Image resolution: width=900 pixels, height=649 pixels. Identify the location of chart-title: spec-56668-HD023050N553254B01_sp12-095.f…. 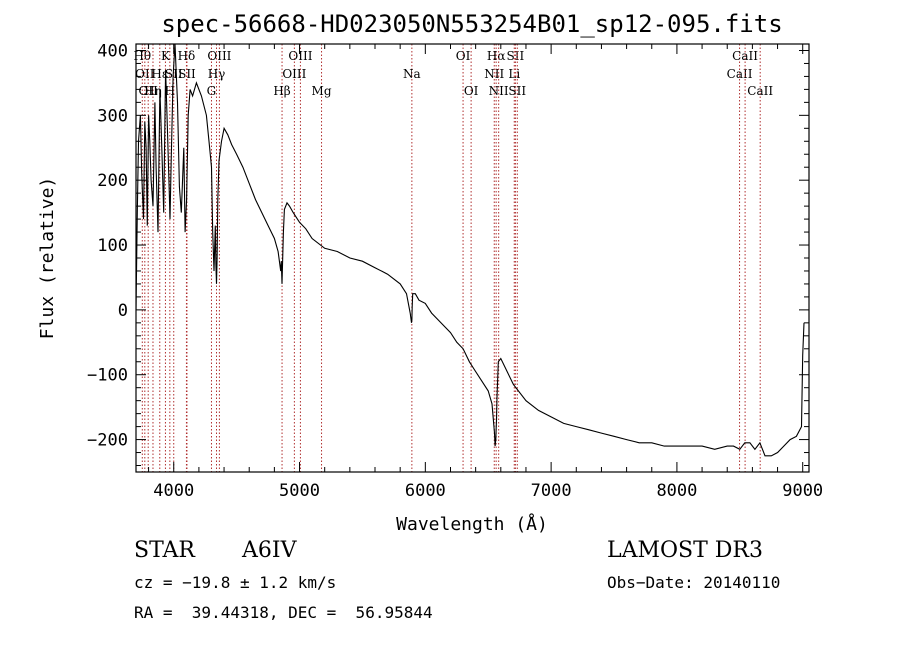
(471, 24).